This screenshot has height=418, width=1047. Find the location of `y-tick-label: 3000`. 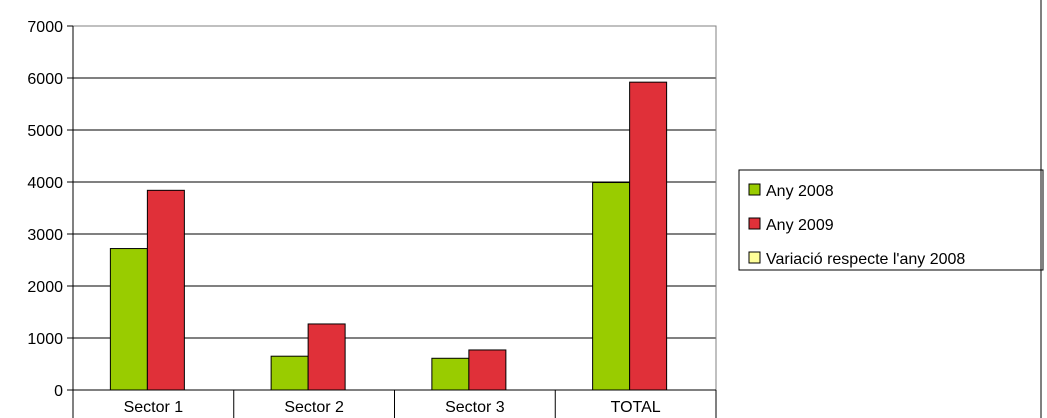

y-tick-label: 3000 is located at coordinates (45, 235).